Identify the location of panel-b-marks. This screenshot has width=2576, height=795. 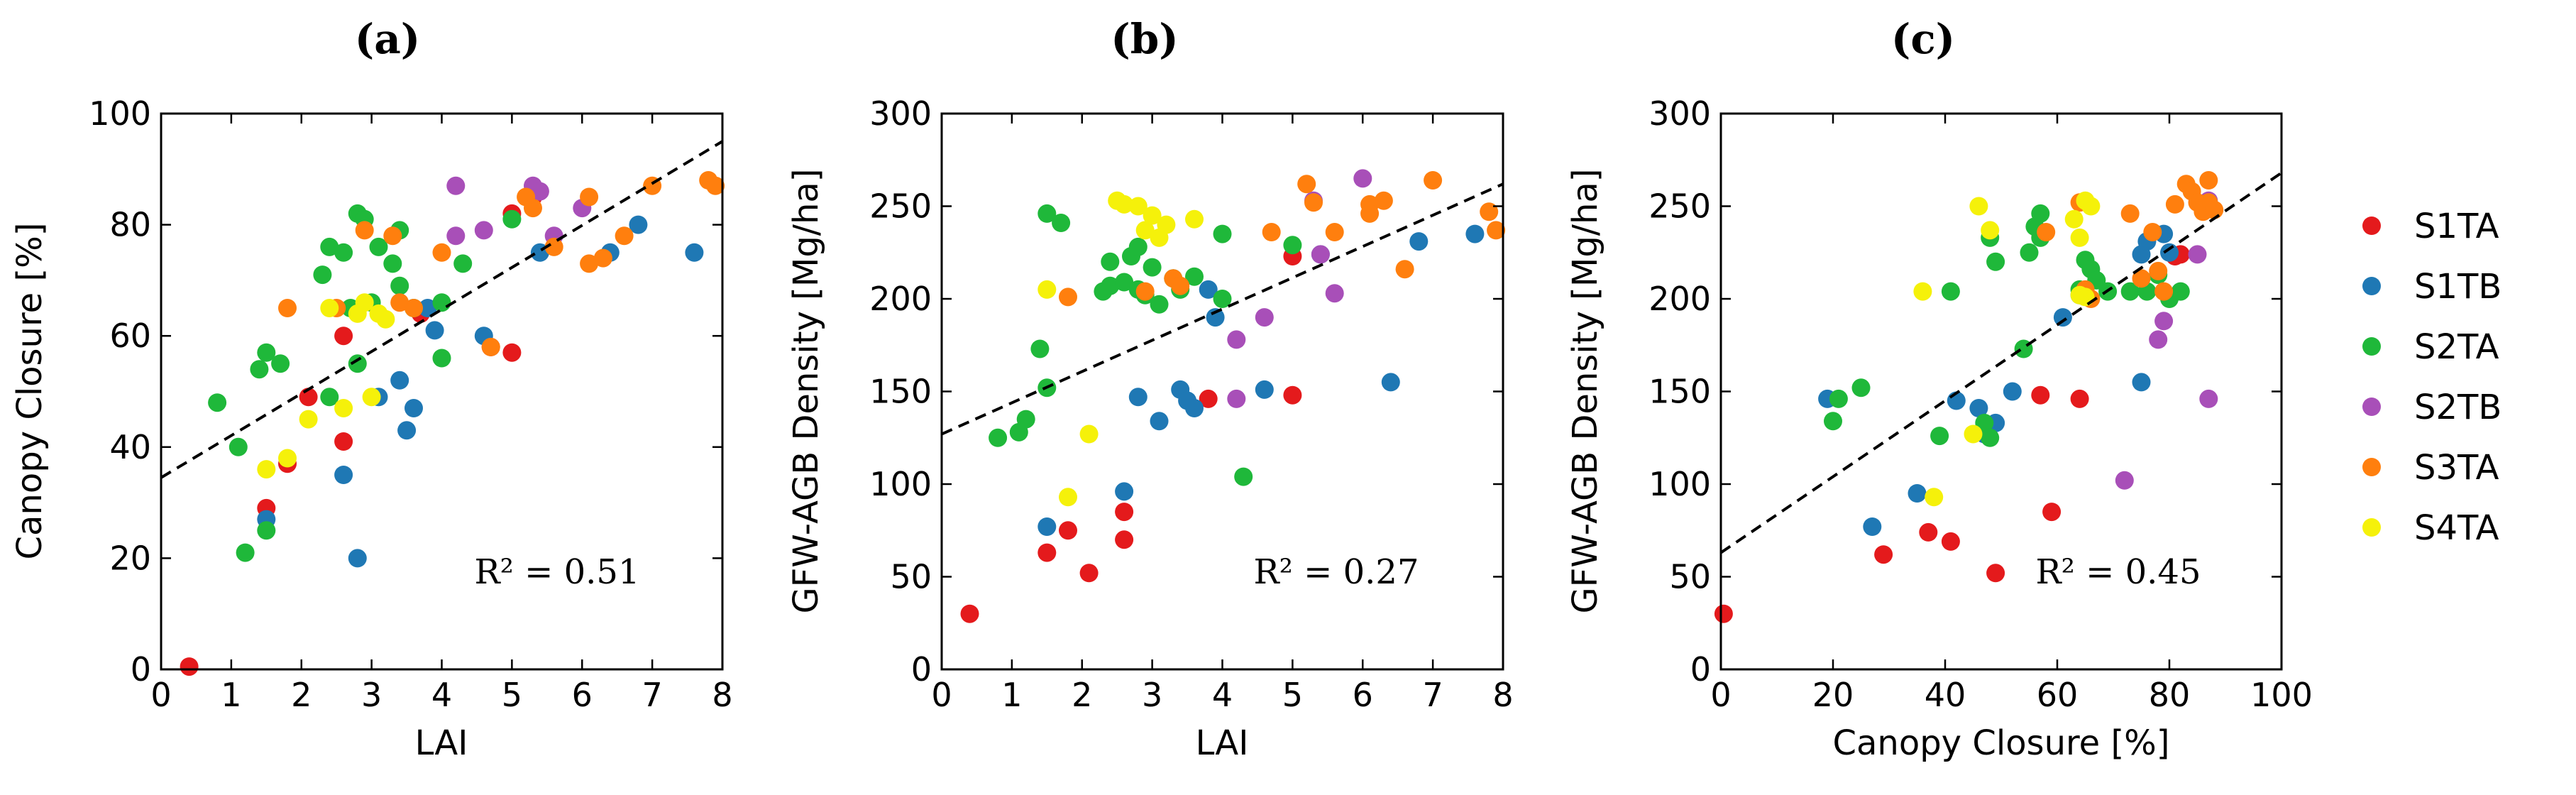
(1223, 396).